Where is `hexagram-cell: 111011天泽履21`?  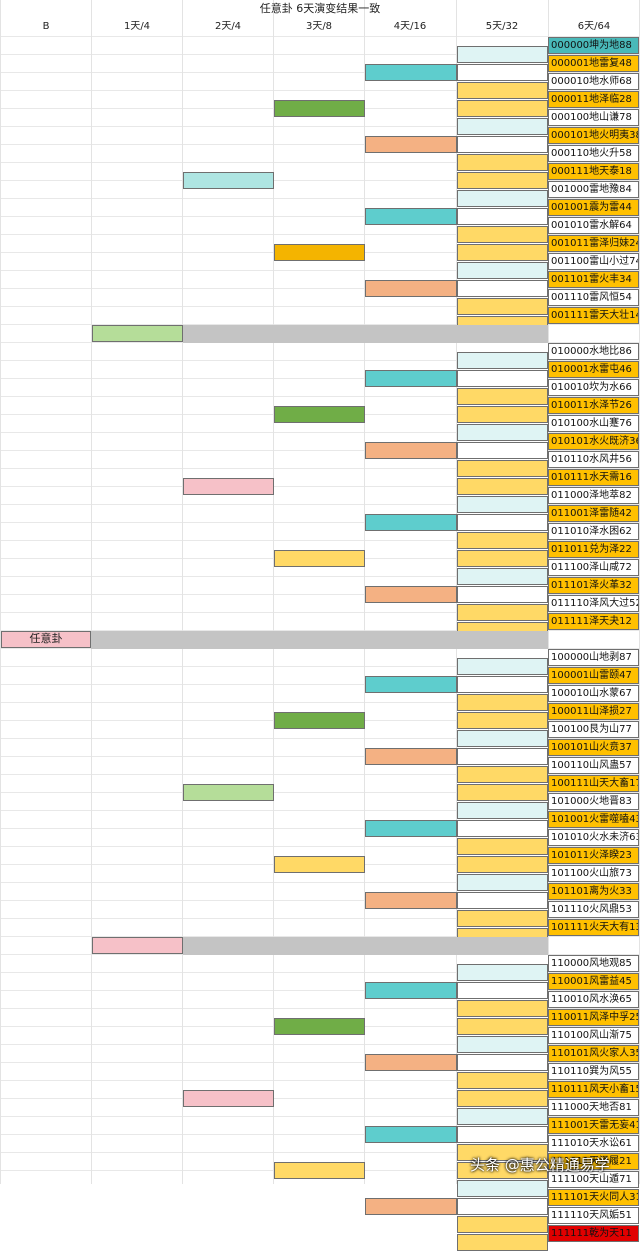
hexagram-cell: 111011天泽履21 is located at coordinates (593, 1161).